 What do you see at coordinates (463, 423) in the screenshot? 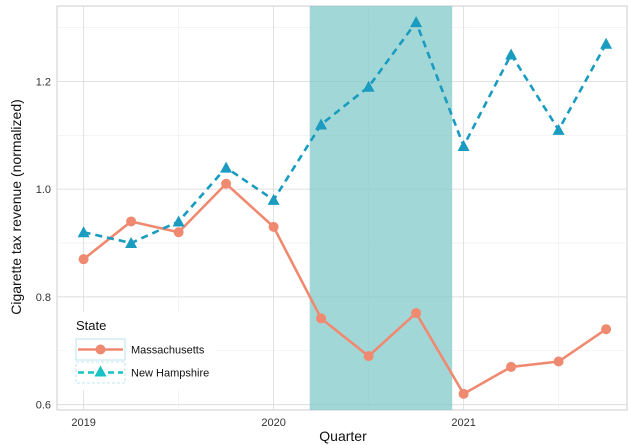
I see `x-tick-label: 2021` at bounding box center [463, 423].